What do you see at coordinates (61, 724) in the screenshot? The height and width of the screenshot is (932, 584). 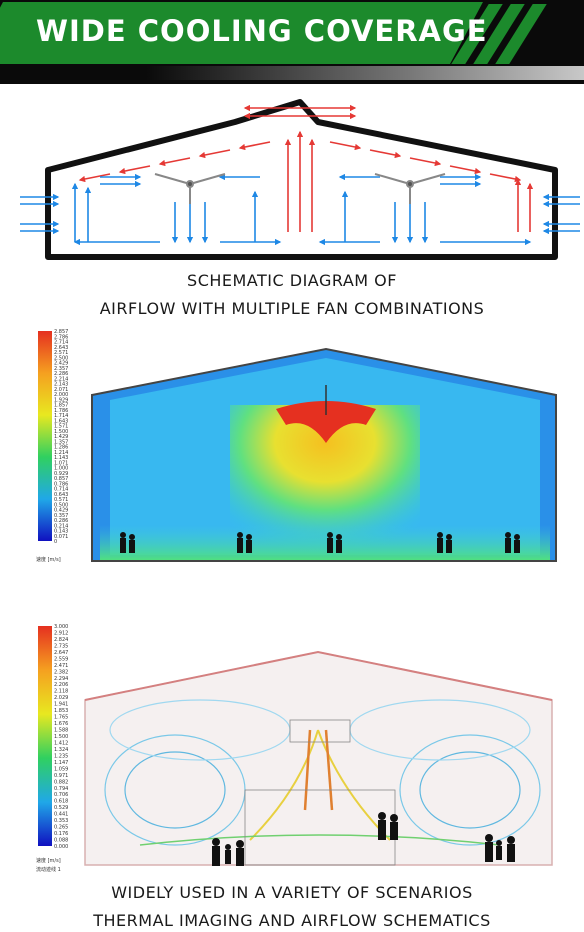 I see `legend-tick-label: 1.676` at bounding box center [61, 724].